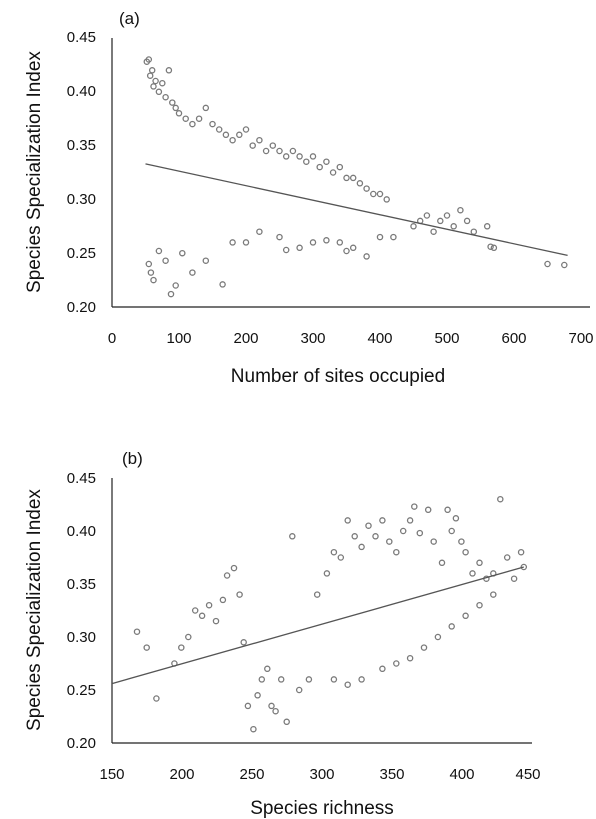 This screenshot has width=596, height=819. Describe the element at coordinates (321, 774) in the screenshot. I see `panel-b-x-tick-label: 300` at that location.